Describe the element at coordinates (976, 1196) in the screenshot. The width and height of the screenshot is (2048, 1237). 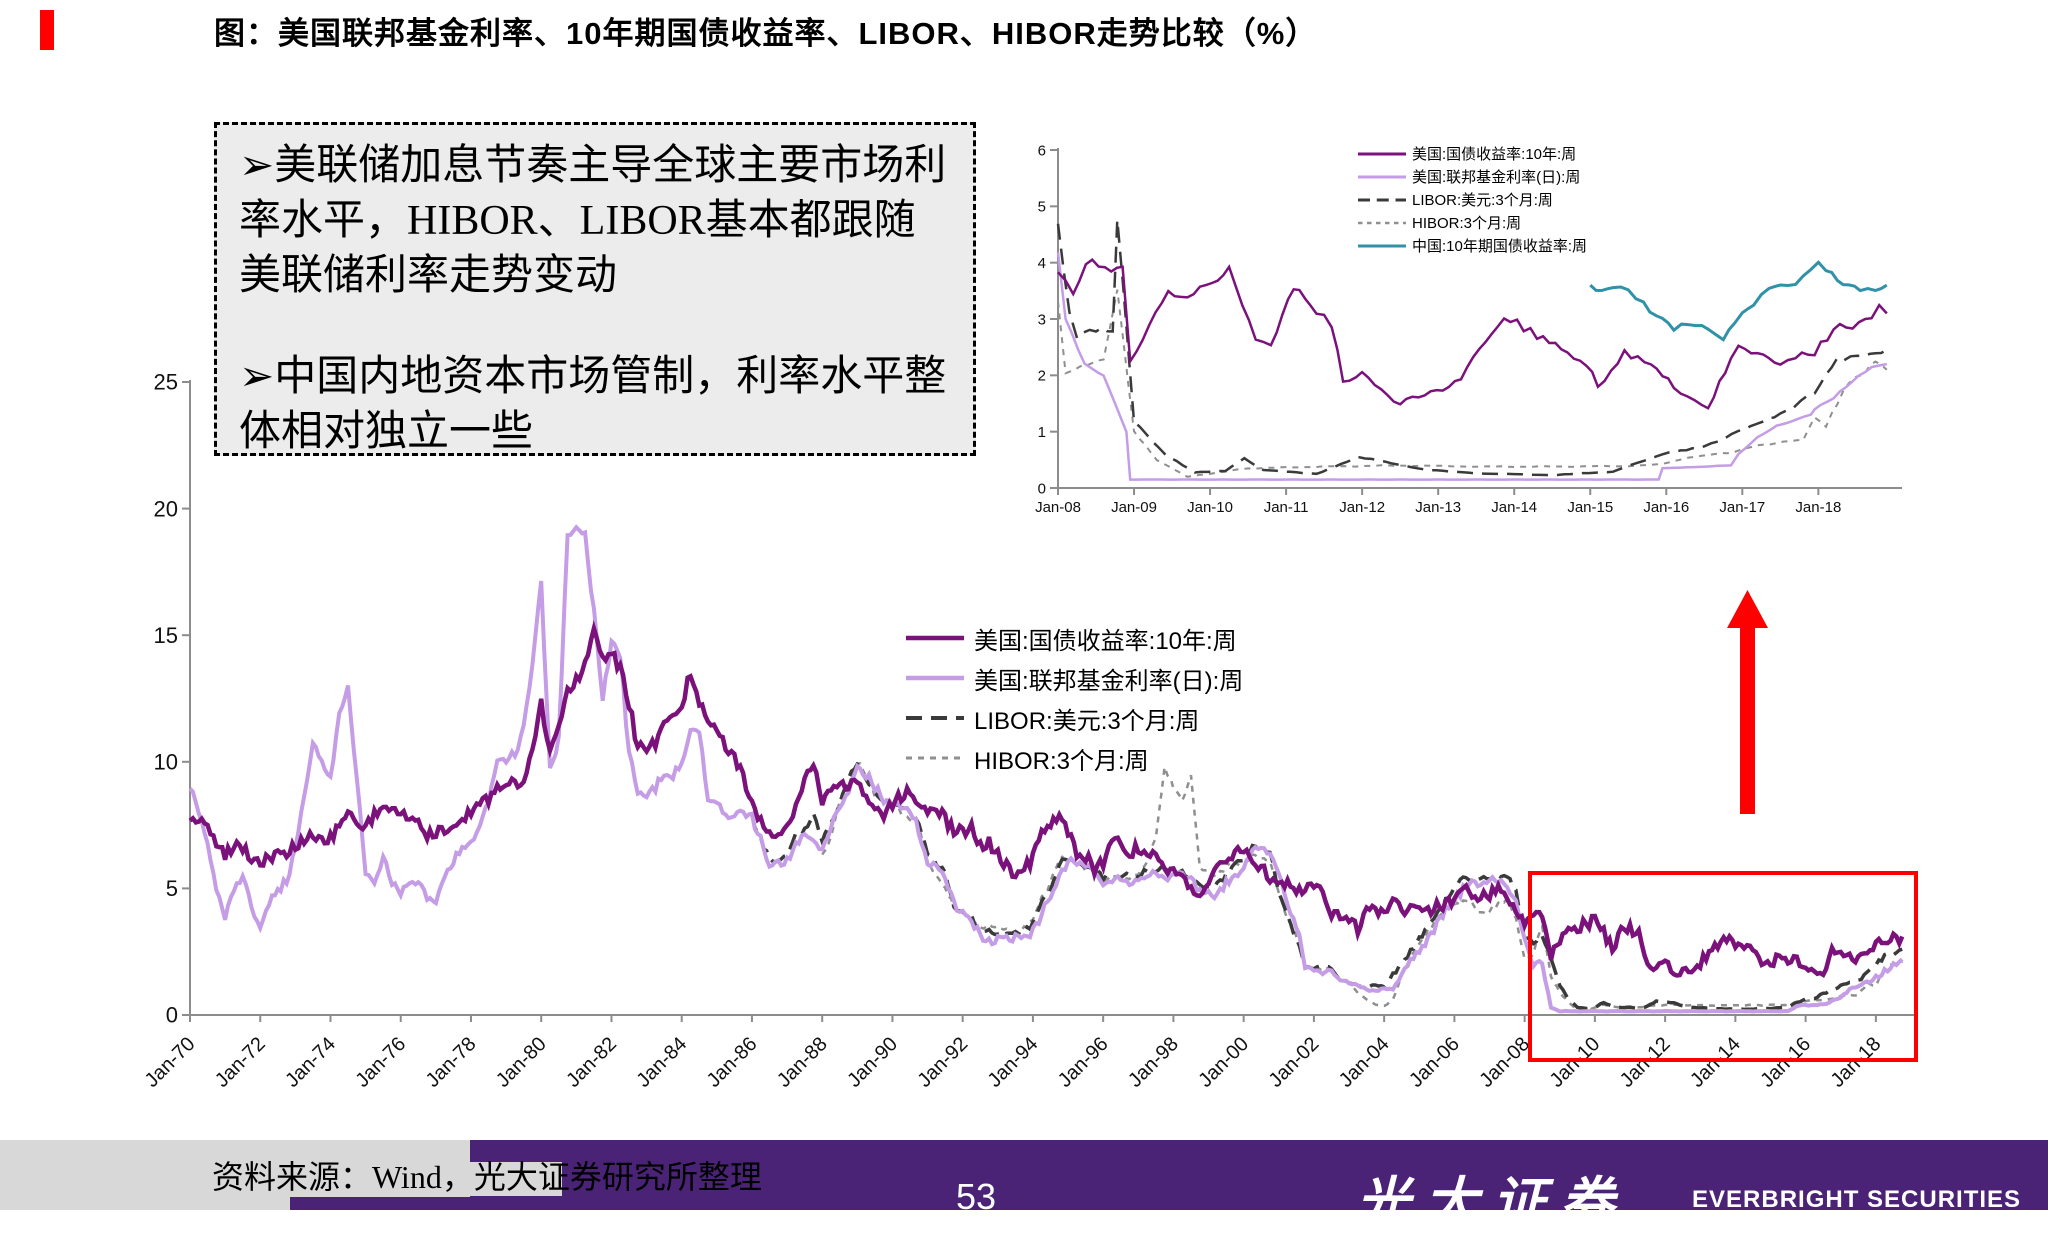
I see `page-number: 53` at that location.